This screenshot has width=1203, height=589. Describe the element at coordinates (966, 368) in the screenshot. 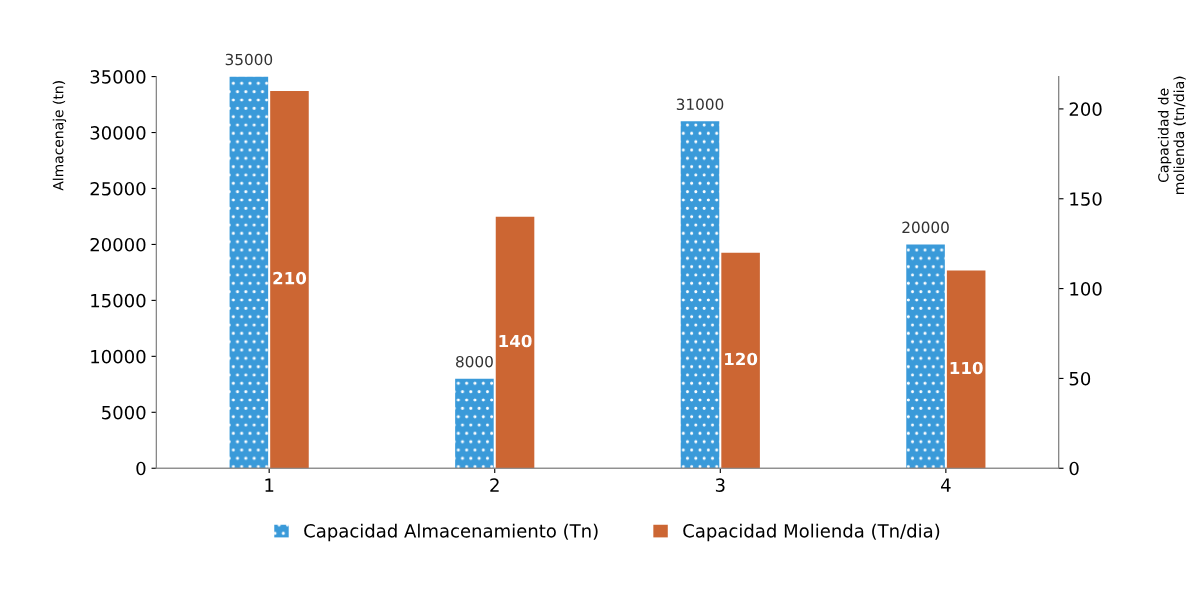

I see `data-label: 110` at that location.